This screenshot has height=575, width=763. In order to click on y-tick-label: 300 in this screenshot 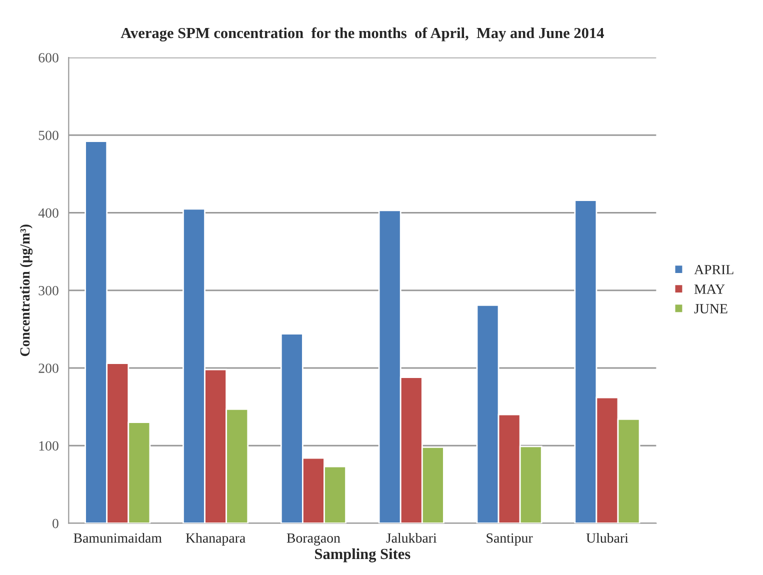, I will do `click(48, 291)`.